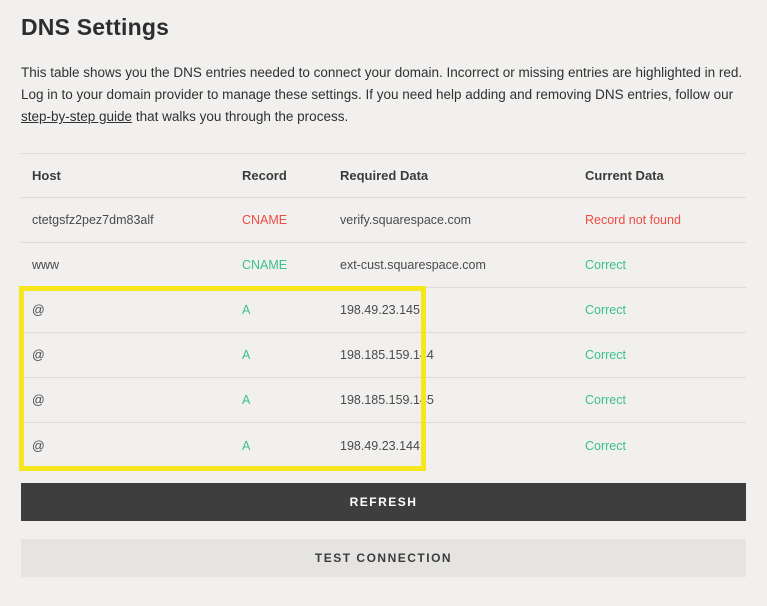  Describe the element at coordinates (383, 558) in the screenshot. I see `test-connection-button: TEST CONNECTION` at that location.